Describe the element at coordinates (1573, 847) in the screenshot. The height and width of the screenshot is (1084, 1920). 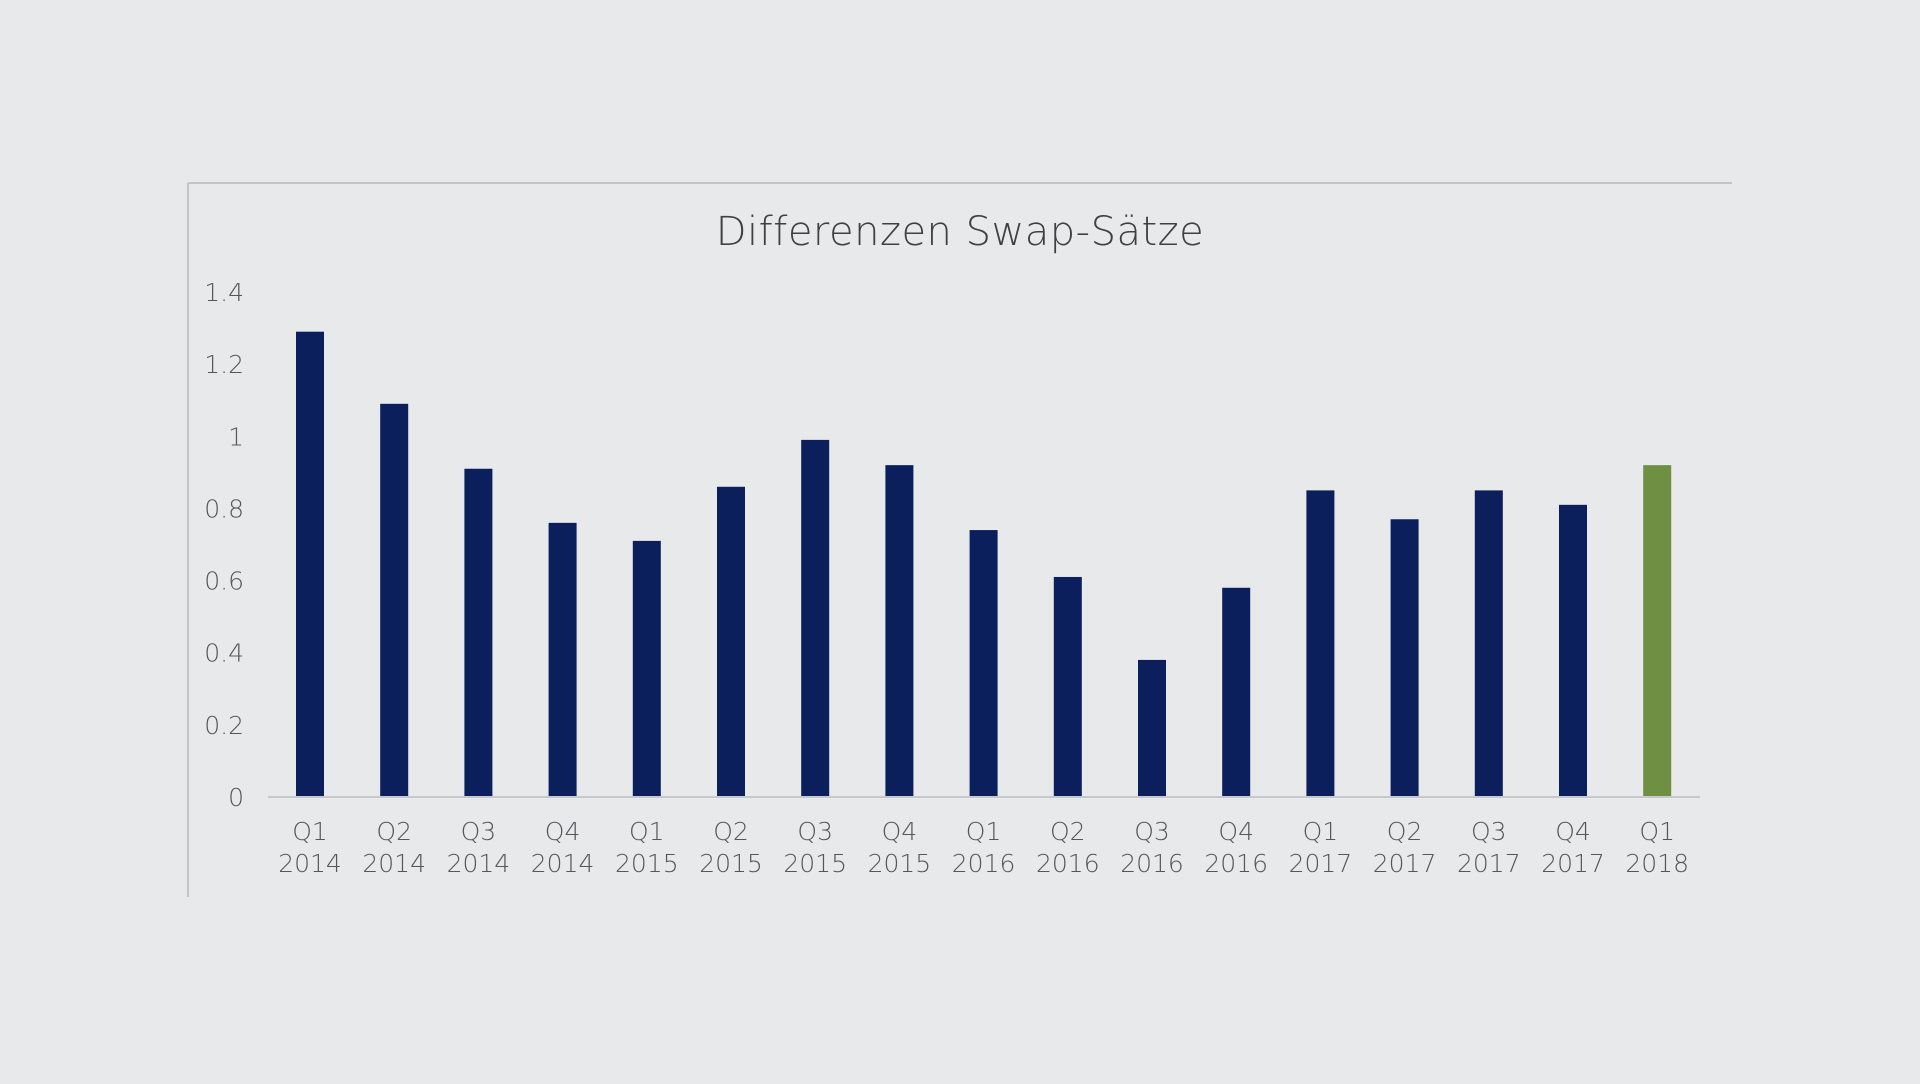
I see `x-tick-label: Q4 2017` at that location.